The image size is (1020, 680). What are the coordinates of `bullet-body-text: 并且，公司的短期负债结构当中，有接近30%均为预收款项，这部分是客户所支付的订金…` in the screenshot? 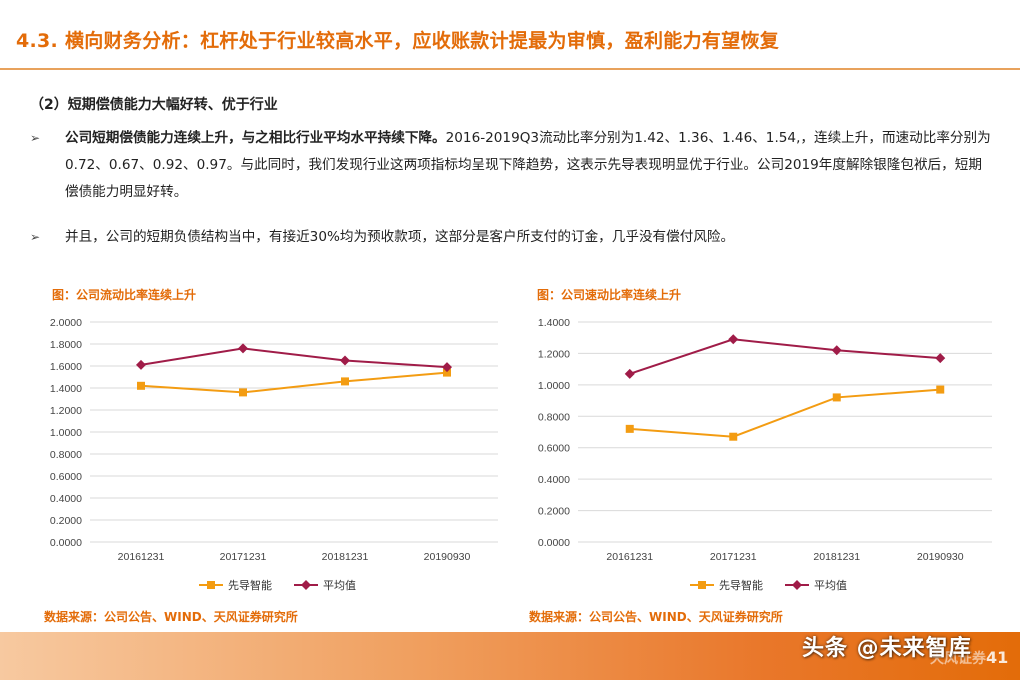 It's located at (400, 237).